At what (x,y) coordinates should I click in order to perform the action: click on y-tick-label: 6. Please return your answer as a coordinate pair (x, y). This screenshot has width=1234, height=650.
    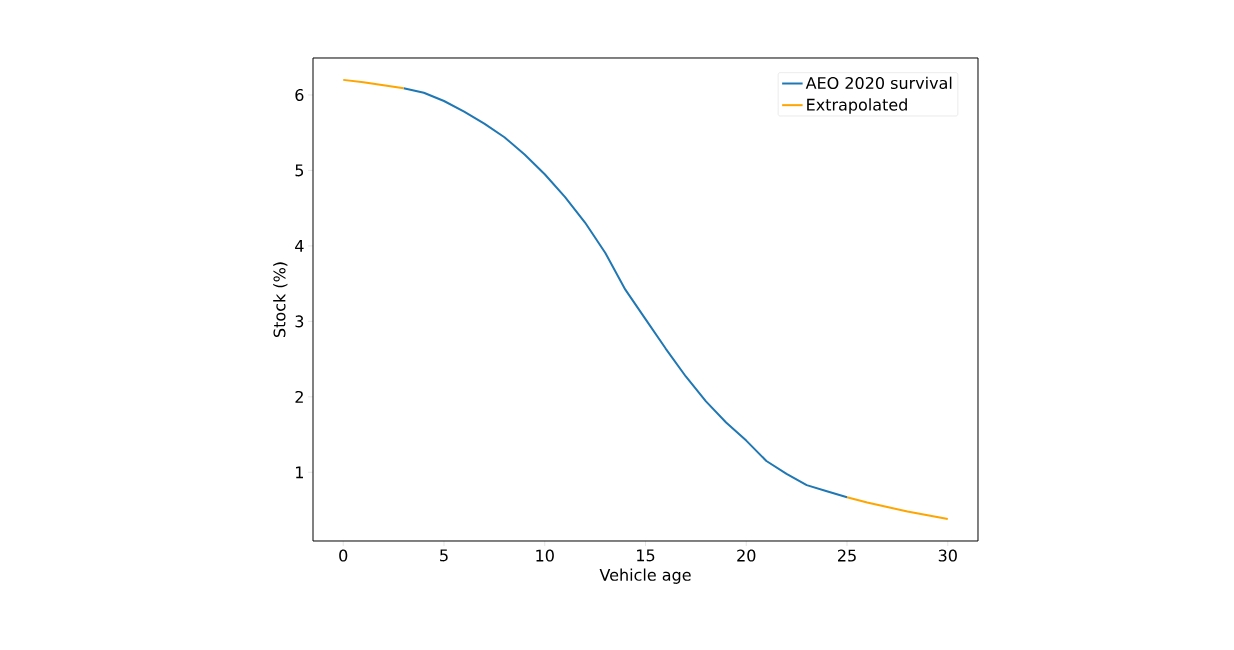
    Looking at the image, I should click on (299, 95).